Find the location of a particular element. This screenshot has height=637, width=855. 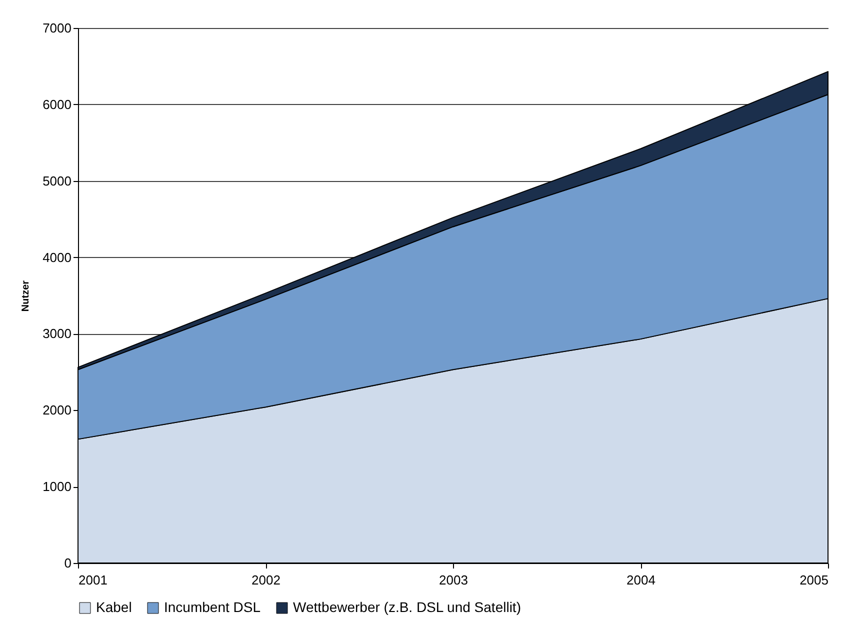

y-tick-label: 1000 is located at coordinates (57, 486).